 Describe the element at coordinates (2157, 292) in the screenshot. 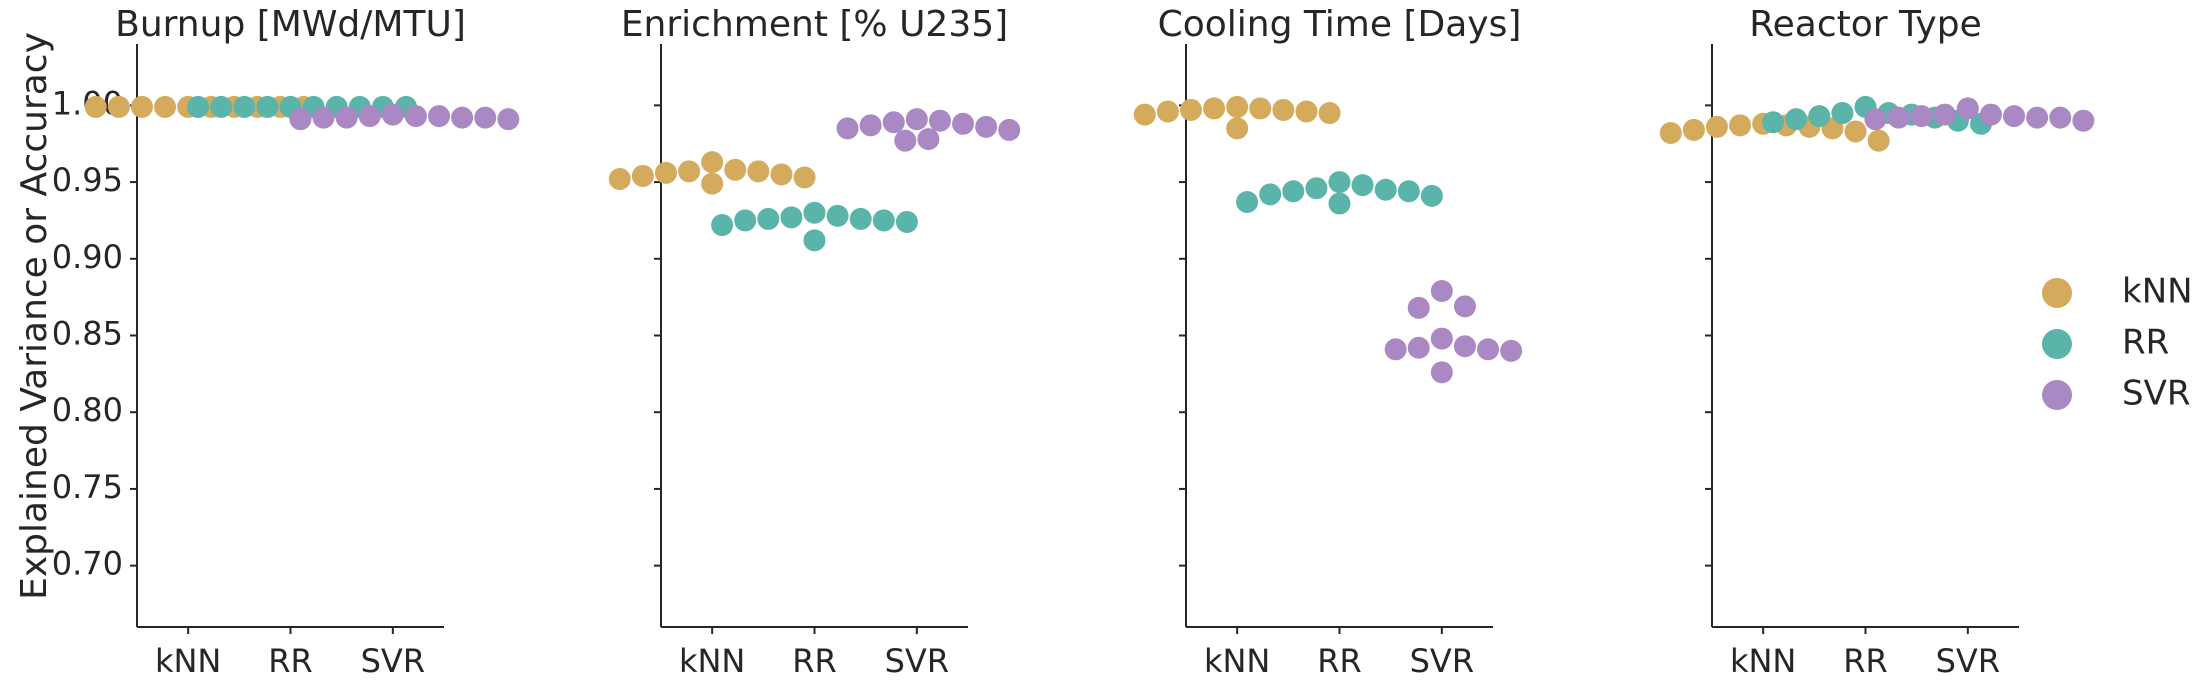

I see `legend-label: kNN` at that location.